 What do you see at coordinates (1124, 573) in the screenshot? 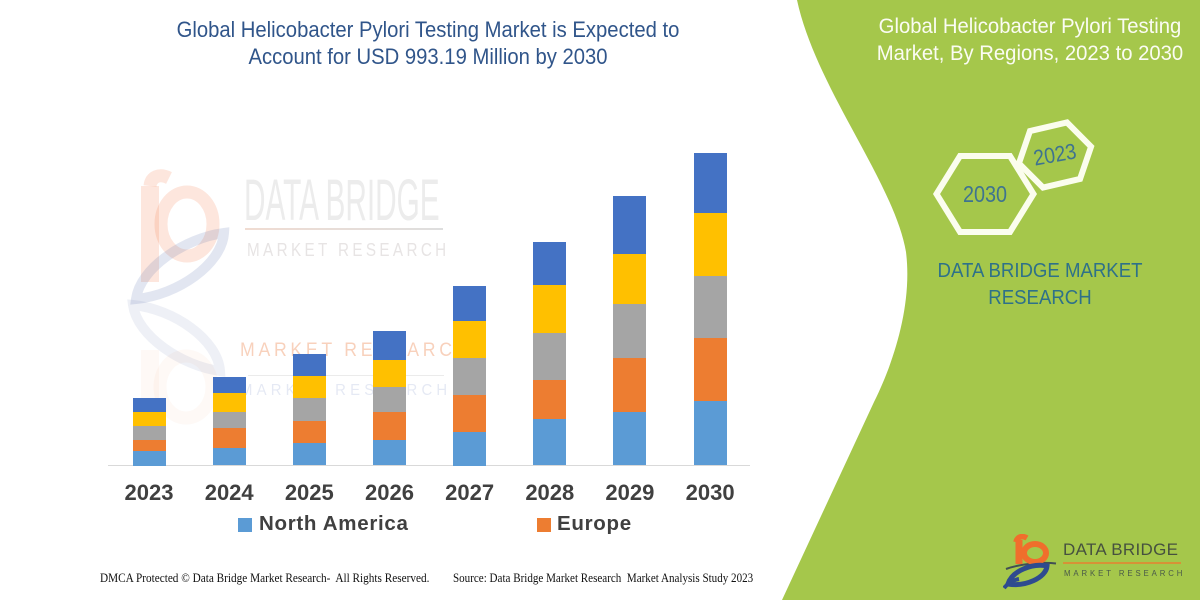
I see `svg-text: MARKET RESEARCH` at bounding box center [1124, 573].